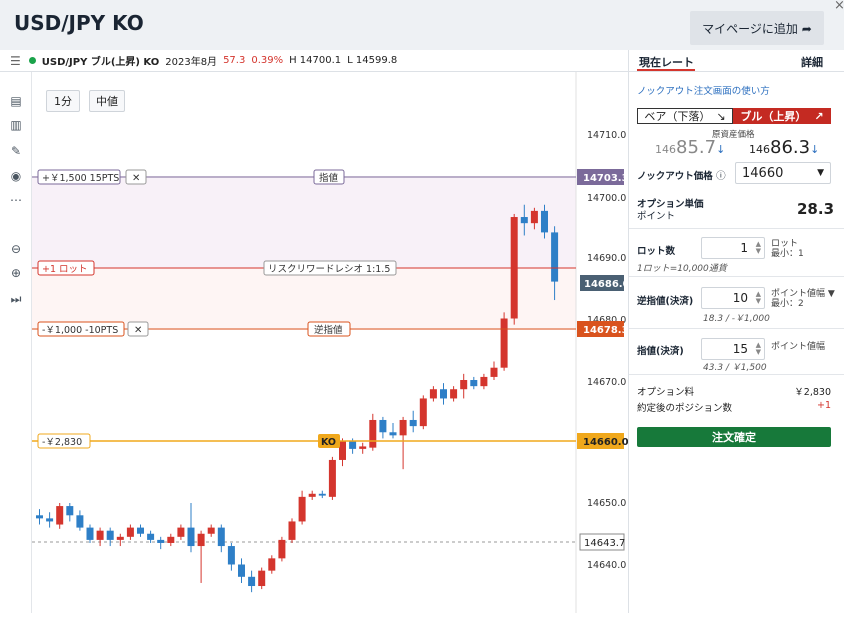 The width and height of the screenshot is (844, 617). Describe the element at coordinates (267, 60) in the screenshot. I see `change-percent: 0.39%` at that location.